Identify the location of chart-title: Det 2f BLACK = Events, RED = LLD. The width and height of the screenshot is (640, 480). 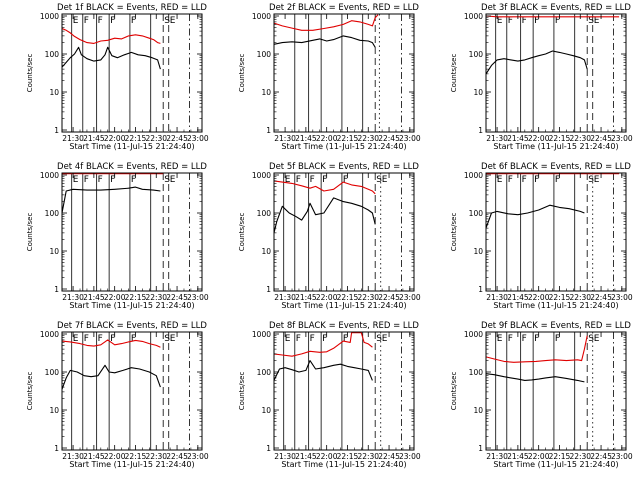
(344, 8).